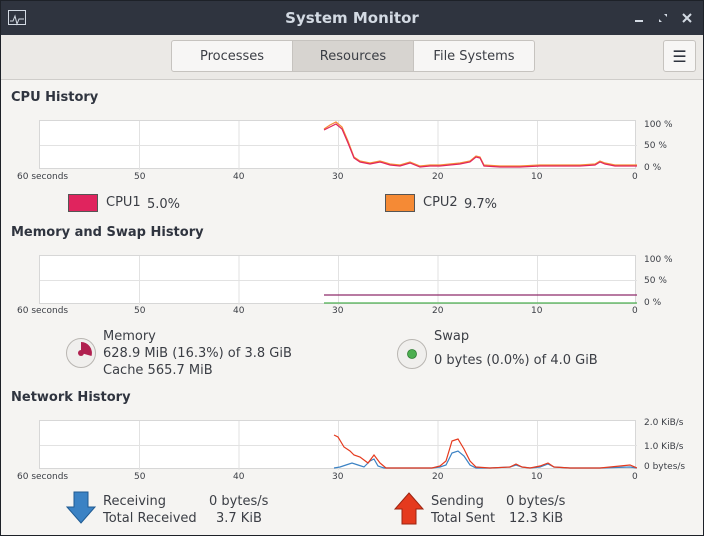  What do you see at coordinates (635, 477) in the screenshot?
I see `net-x-tick-0: 0` at bounding box center [635, 477].